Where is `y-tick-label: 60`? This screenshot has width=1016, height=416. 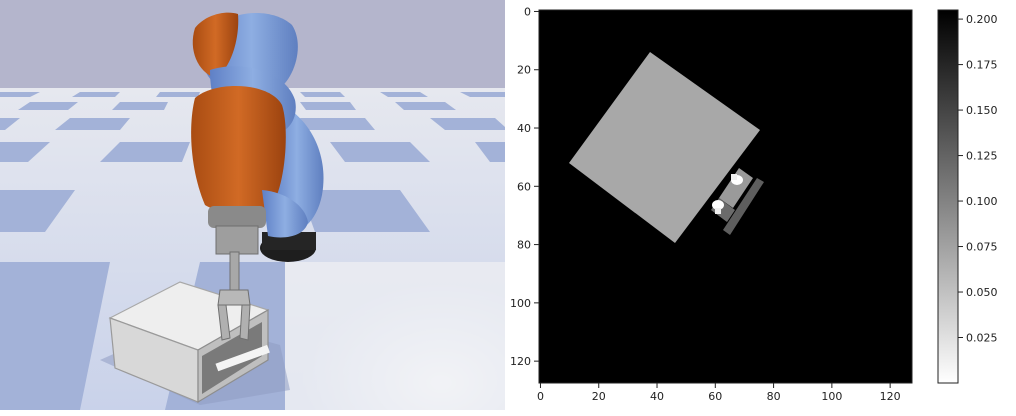 y-tick-label: 60 is located at coordinates (524, 186).